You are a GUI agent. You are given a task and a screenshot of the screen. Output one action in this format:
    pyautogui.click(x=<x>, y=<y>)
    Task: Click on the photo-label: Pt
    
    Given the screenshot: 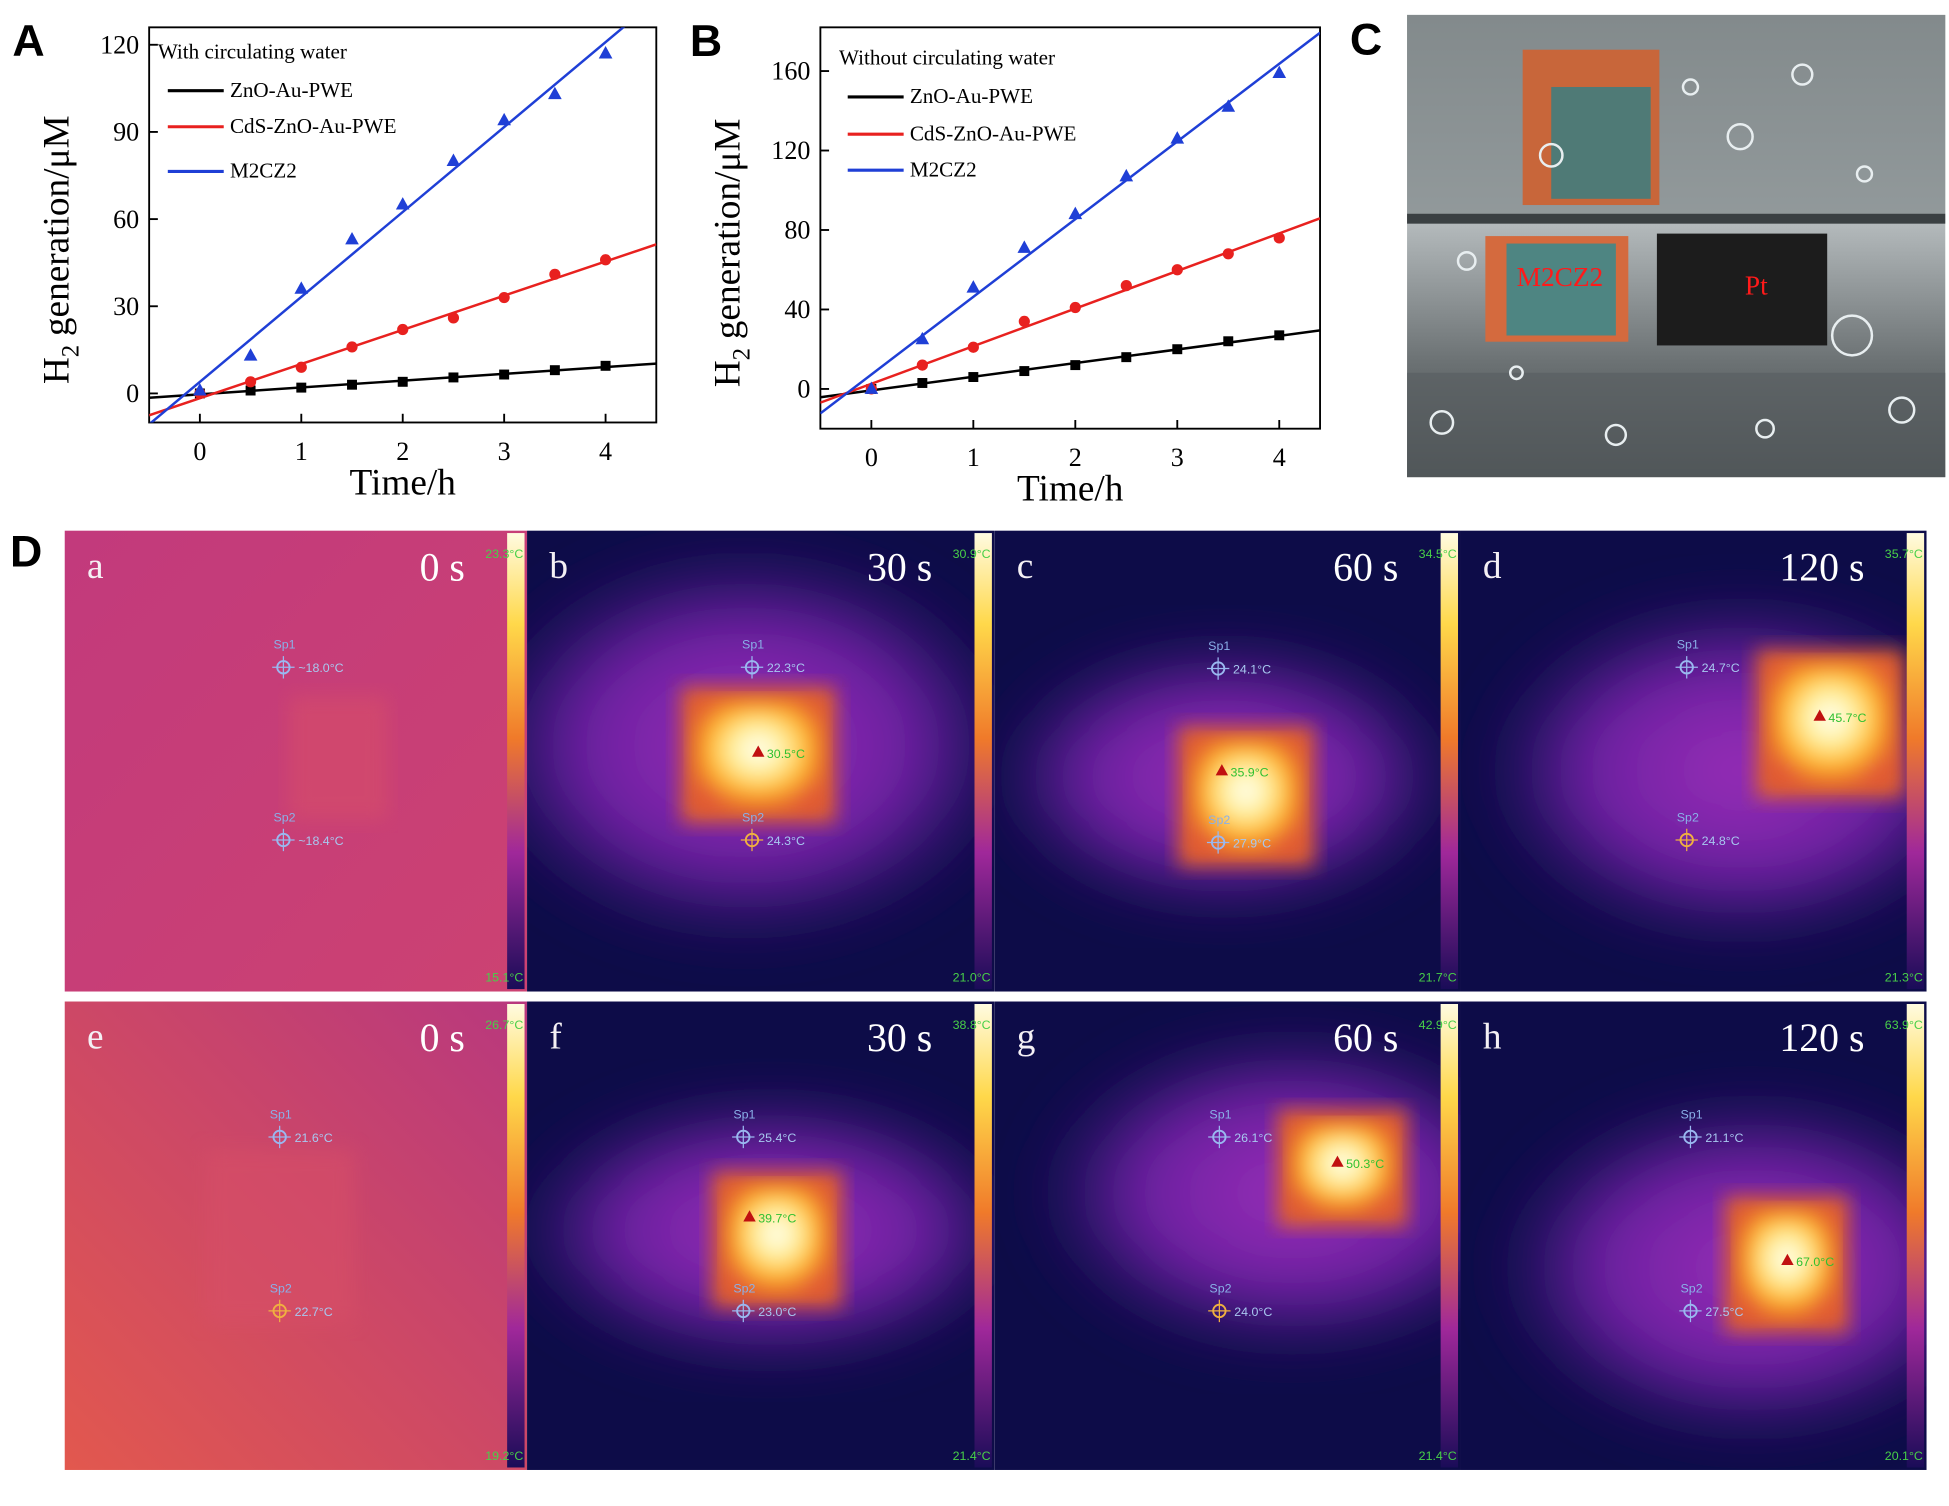 What is the action you would take?
    pyautogui.click(x=1756, y=285)
    